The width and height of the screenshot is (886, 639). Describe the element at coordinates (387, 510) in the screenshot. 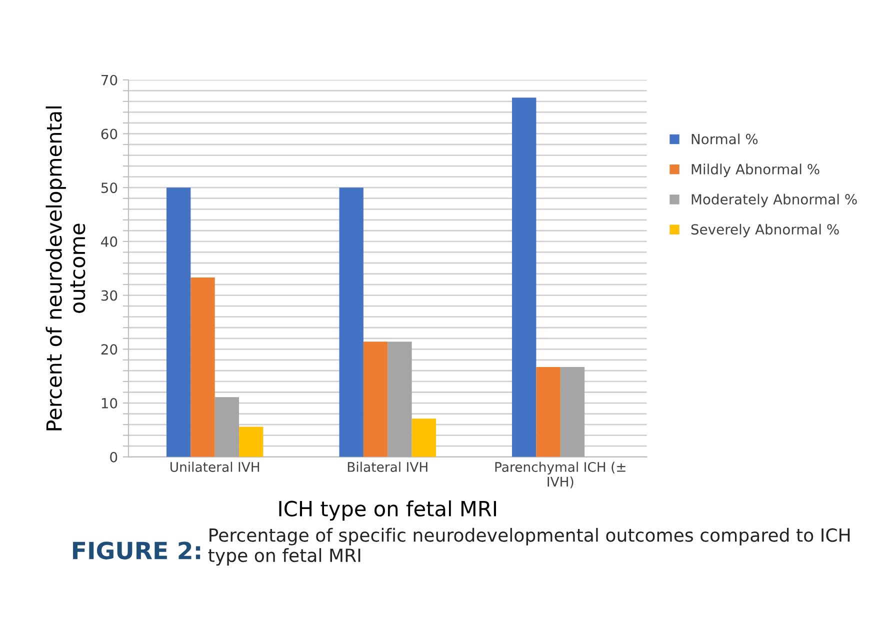

I see `x-axis-title: ICH type on fetal MRI` at that location.